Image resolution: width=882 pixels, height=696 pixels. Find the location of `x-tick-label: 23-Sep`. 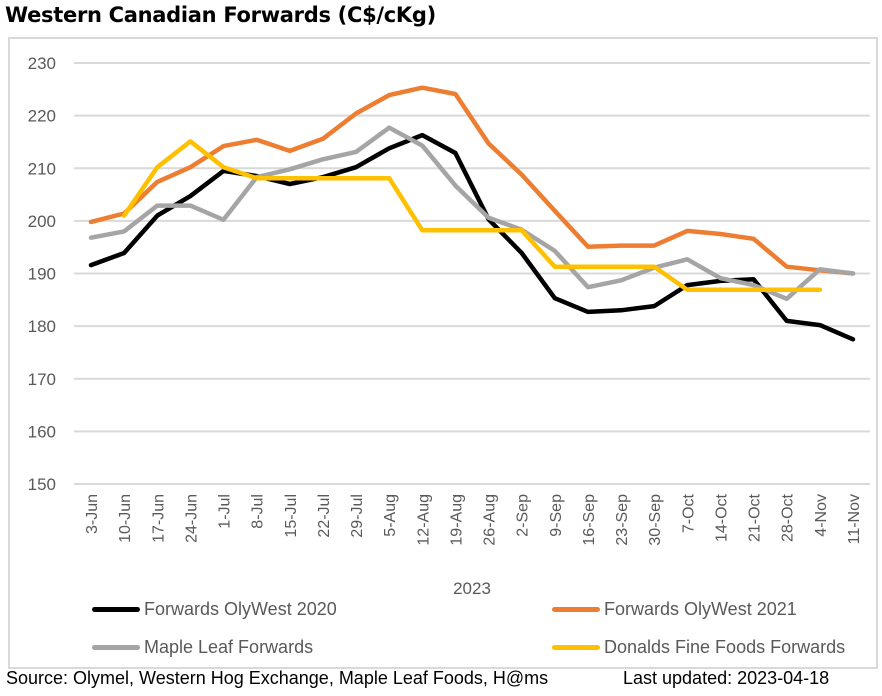

x-tick-label: 23-Sep is located at coordinates (622, 520).